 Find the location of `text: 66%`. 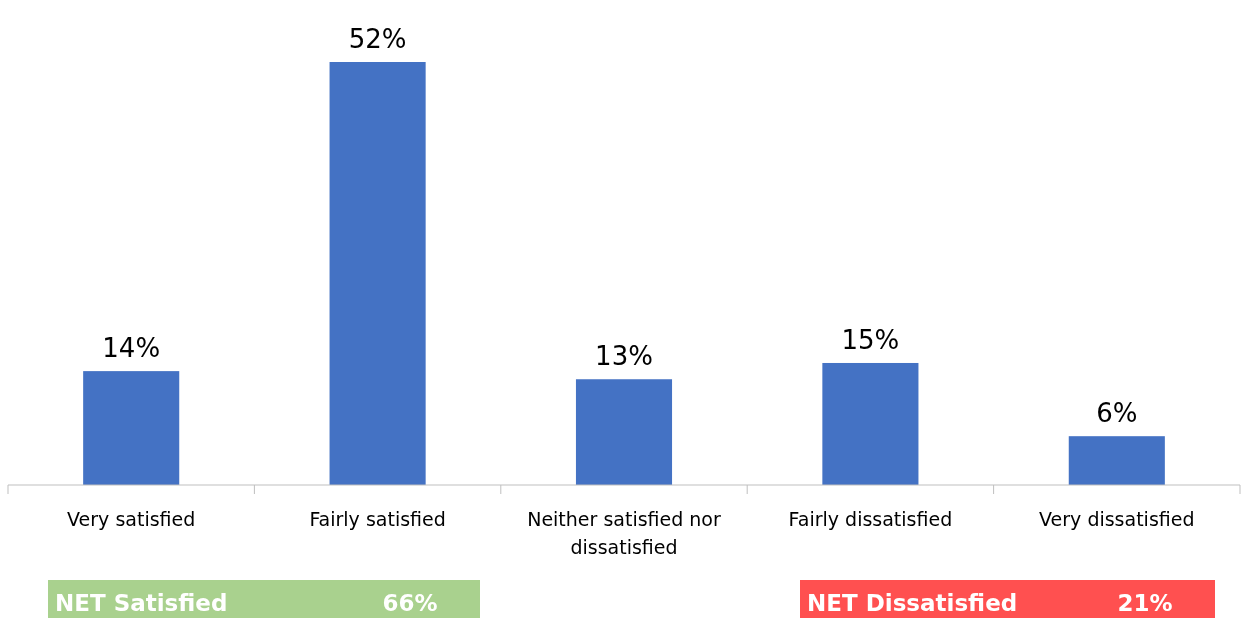

text: 66% is located at coordinates (410, 603).